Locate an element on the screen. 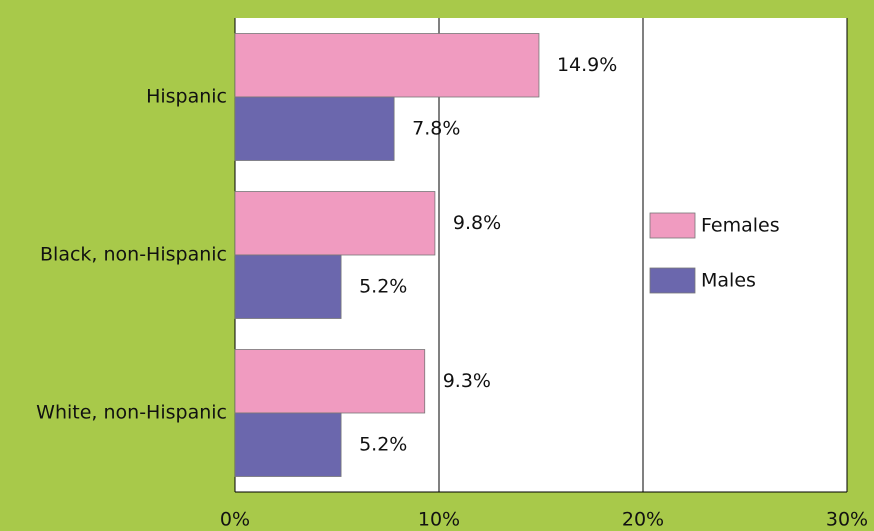 The width and height of the screenshot is (874, 531). legend-label: Males is located at coordinates (728, 281).